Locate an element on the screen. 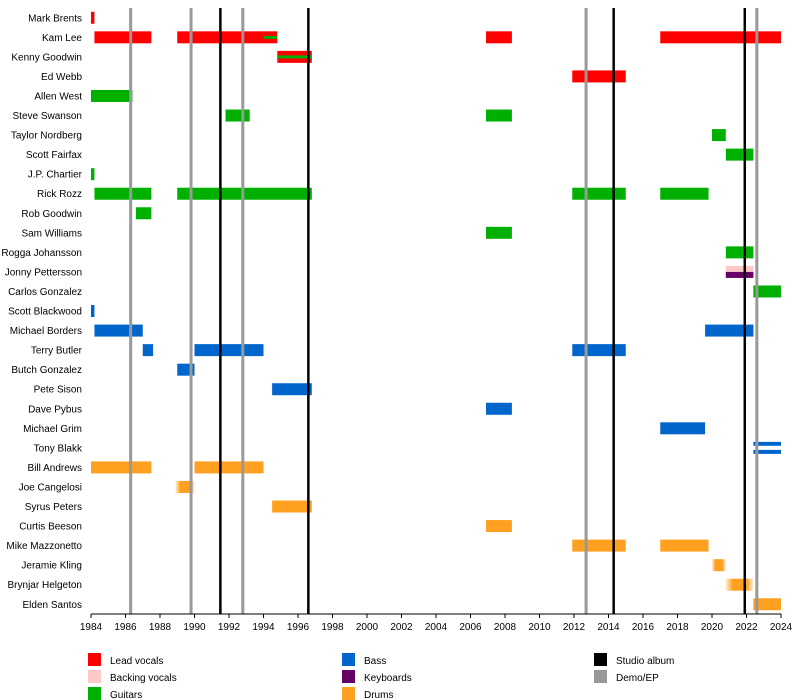 This screenshot has height=700, width=800. member-name-label: Michael Borders is located at coordinates (46, 331).